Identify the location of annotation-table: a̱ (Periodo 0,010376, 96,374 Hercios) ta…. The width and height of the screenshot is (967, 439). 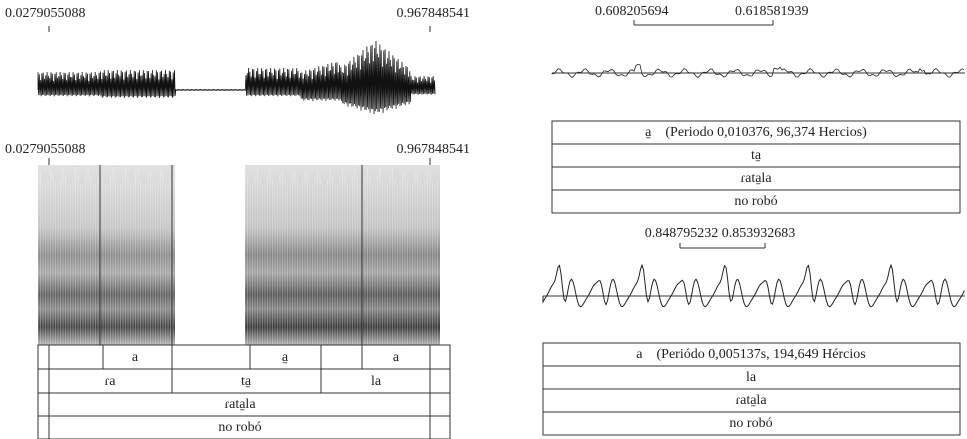
(756, 167).